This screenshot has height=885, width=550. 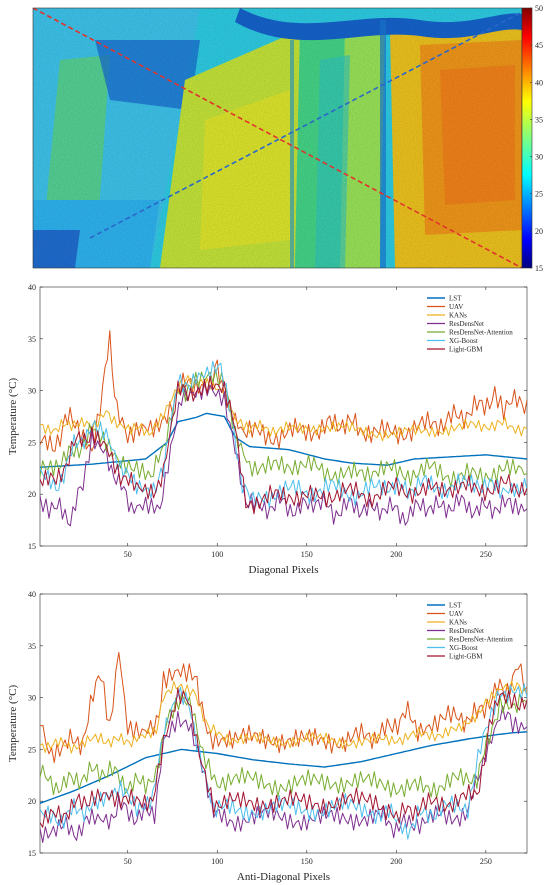 What do you see at coordinates (283, 877) in the screenshot?
I see `x-axis-label: Anti-Diagonal Pixels` at bounding box center [283, 877].